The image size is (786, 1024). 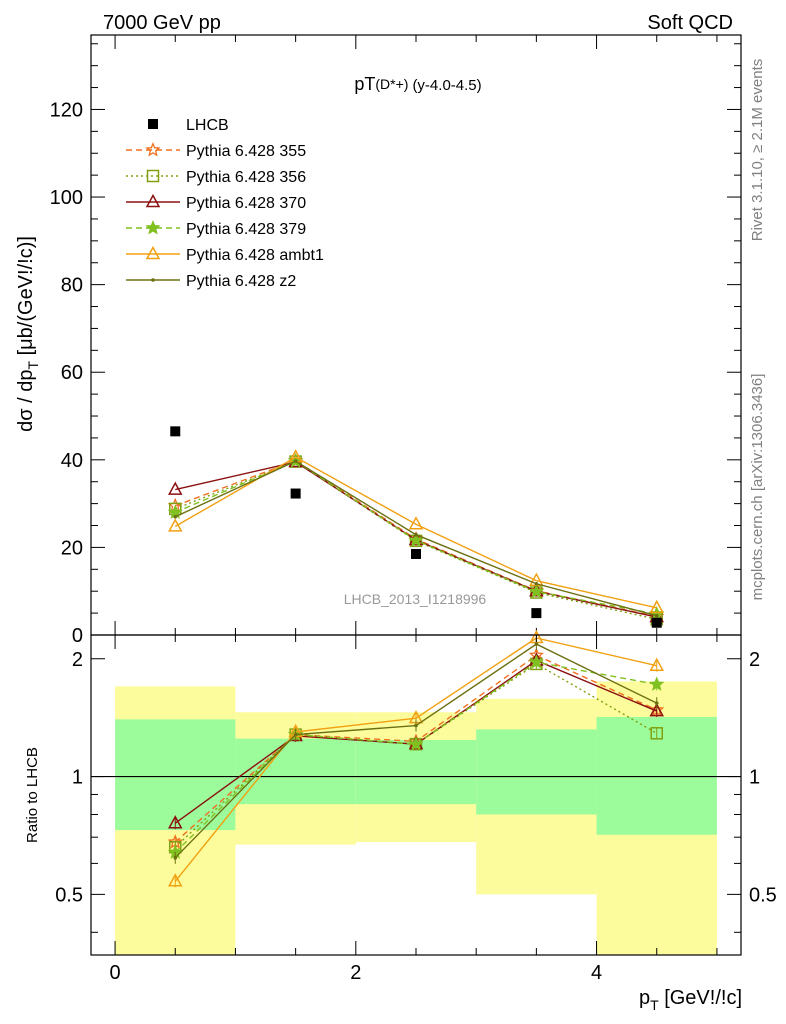 I want to click on ratio-series-line, so click(x=415, y=757).